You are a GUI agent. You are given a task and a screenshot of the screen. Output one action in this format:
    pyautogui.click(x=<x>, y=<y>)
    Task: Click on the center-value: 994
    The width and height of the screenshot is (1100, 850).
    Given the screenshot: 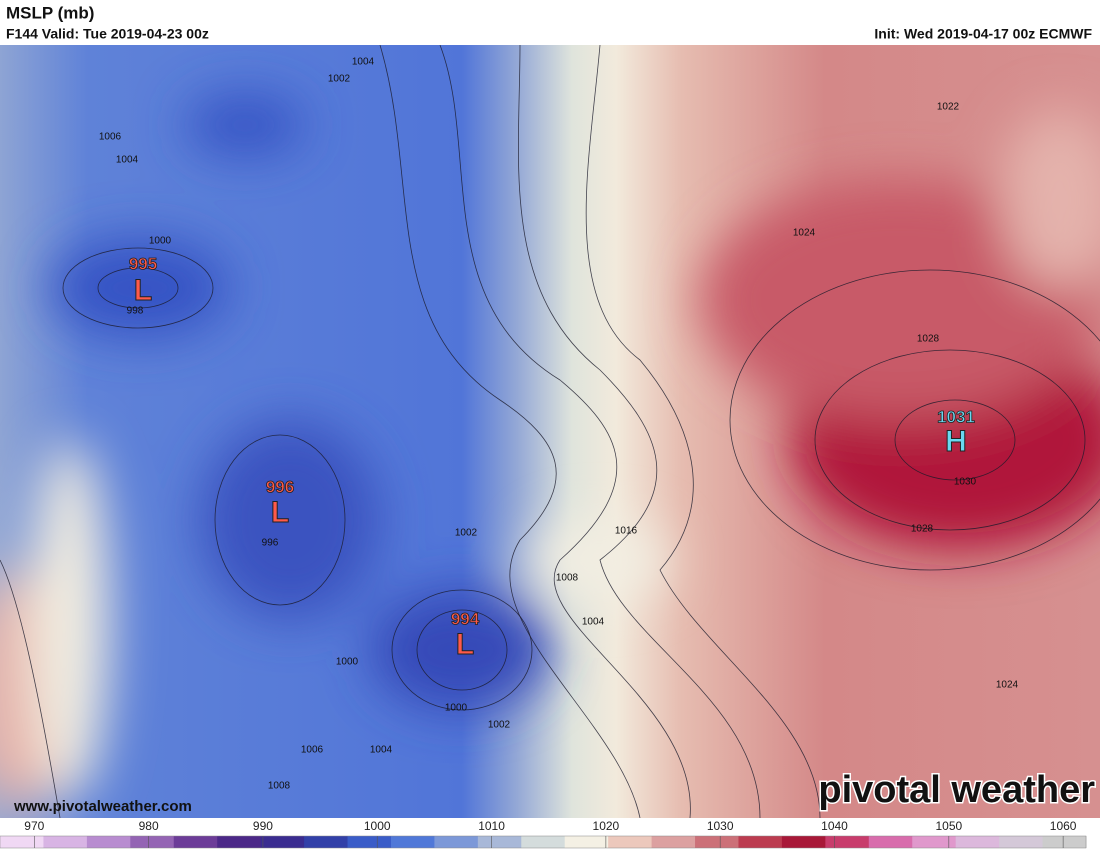 What is the action you would take?
    pyautogui.click(x=465, y=618)
    